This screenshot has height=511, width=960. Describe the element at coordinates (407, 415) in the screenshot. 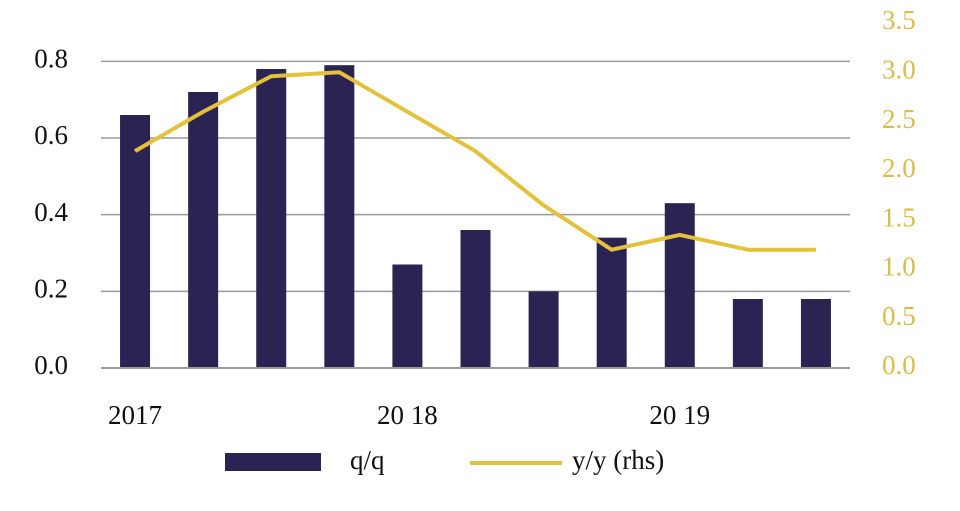

I see `x-tick-label: 20 18` at that location.